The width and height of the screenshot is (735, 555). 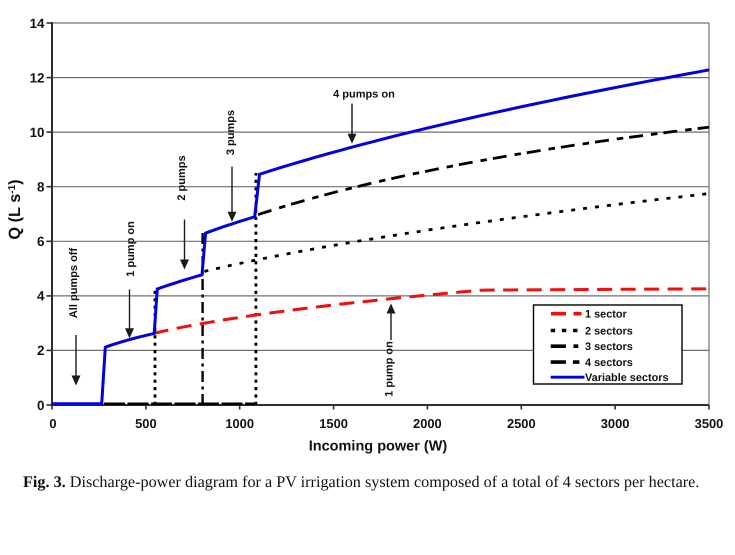 What do you see at coordinates (231, 132) in the screenshot?
I see `svg-text: 3 pumps` at bounding box center [231, 132].